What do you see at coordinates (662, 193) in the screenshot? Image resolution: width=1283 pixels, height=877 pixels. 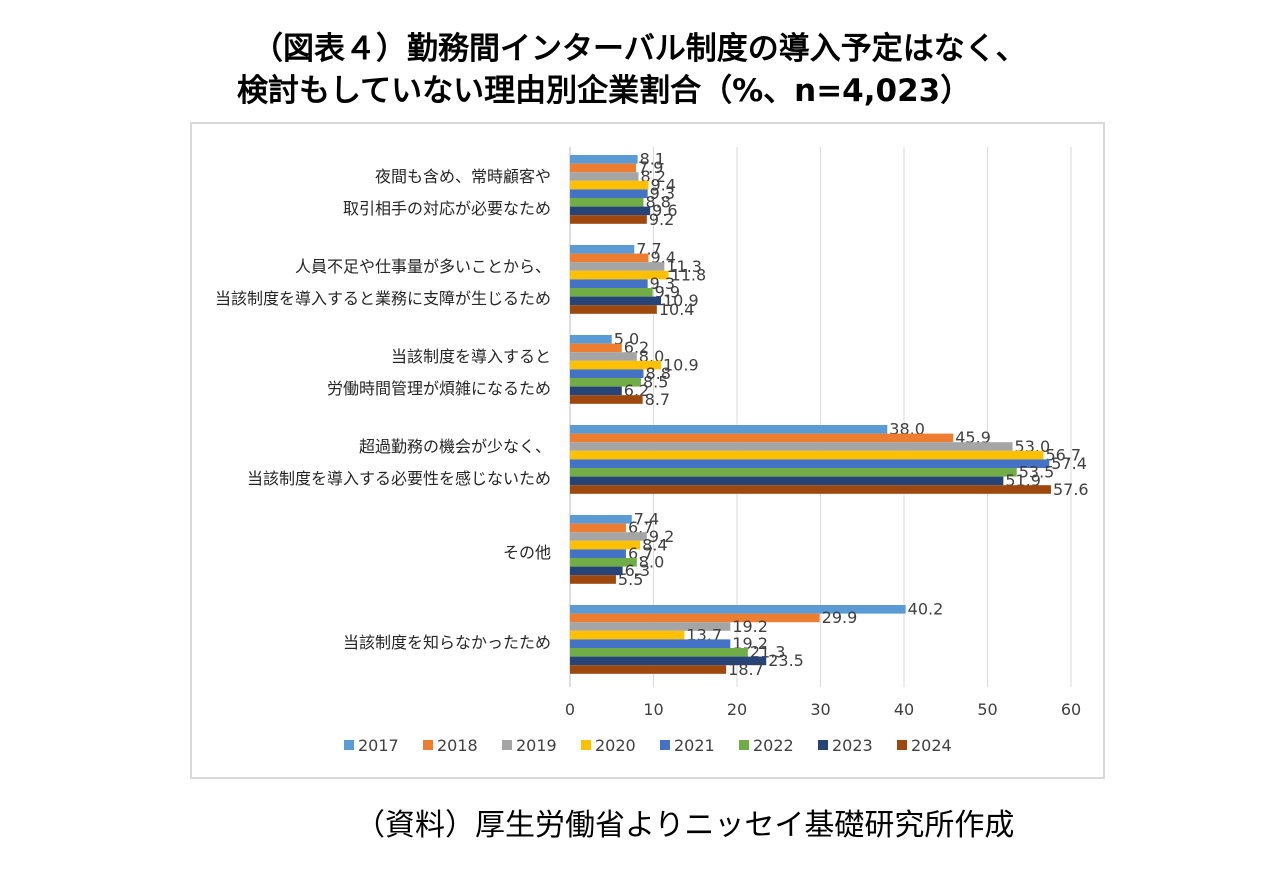 I see `data-label: 9.3` at bounding box center [662, 193].